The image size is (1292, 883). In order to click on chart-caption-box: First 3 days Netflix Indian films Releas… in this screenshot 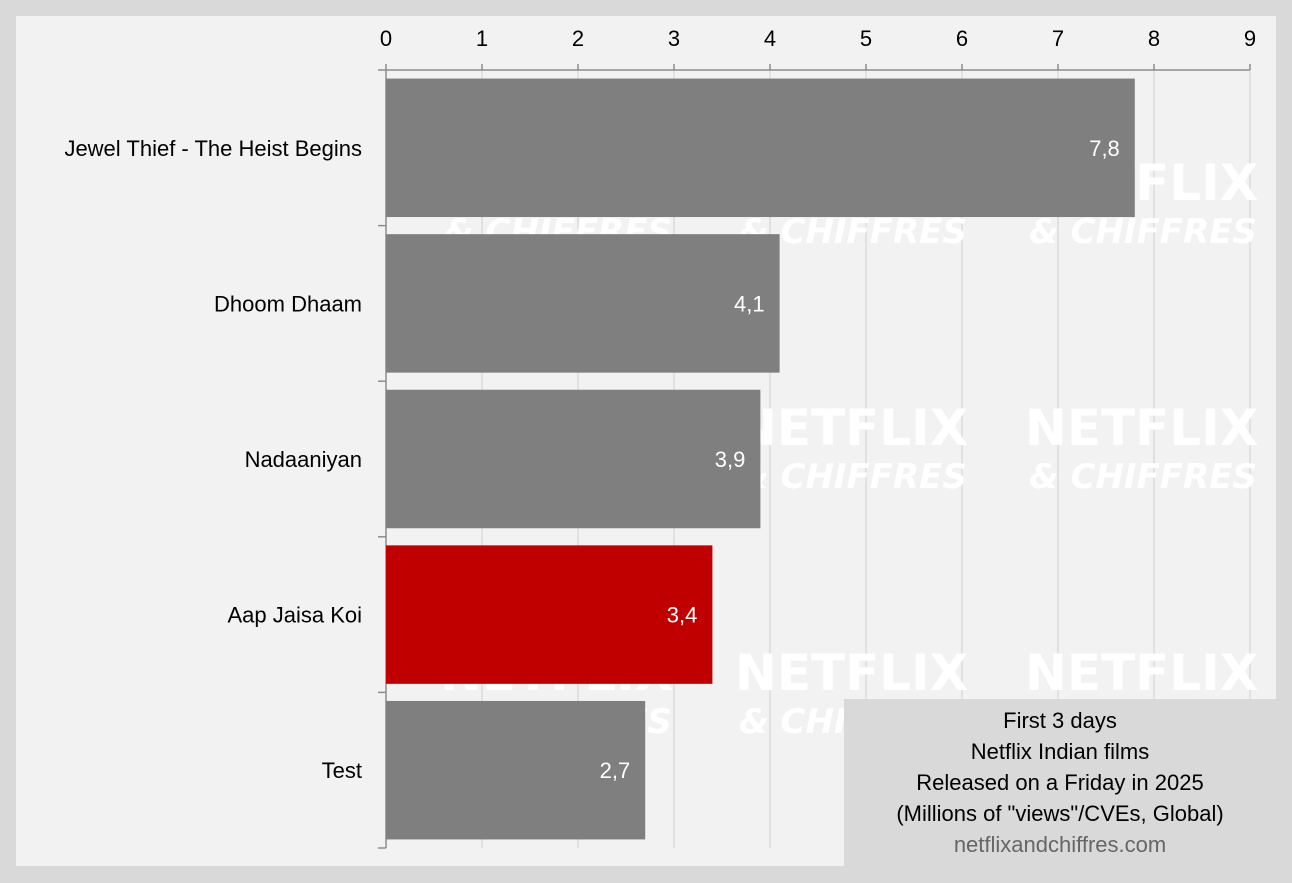, I will do `click(1060, 782)`.